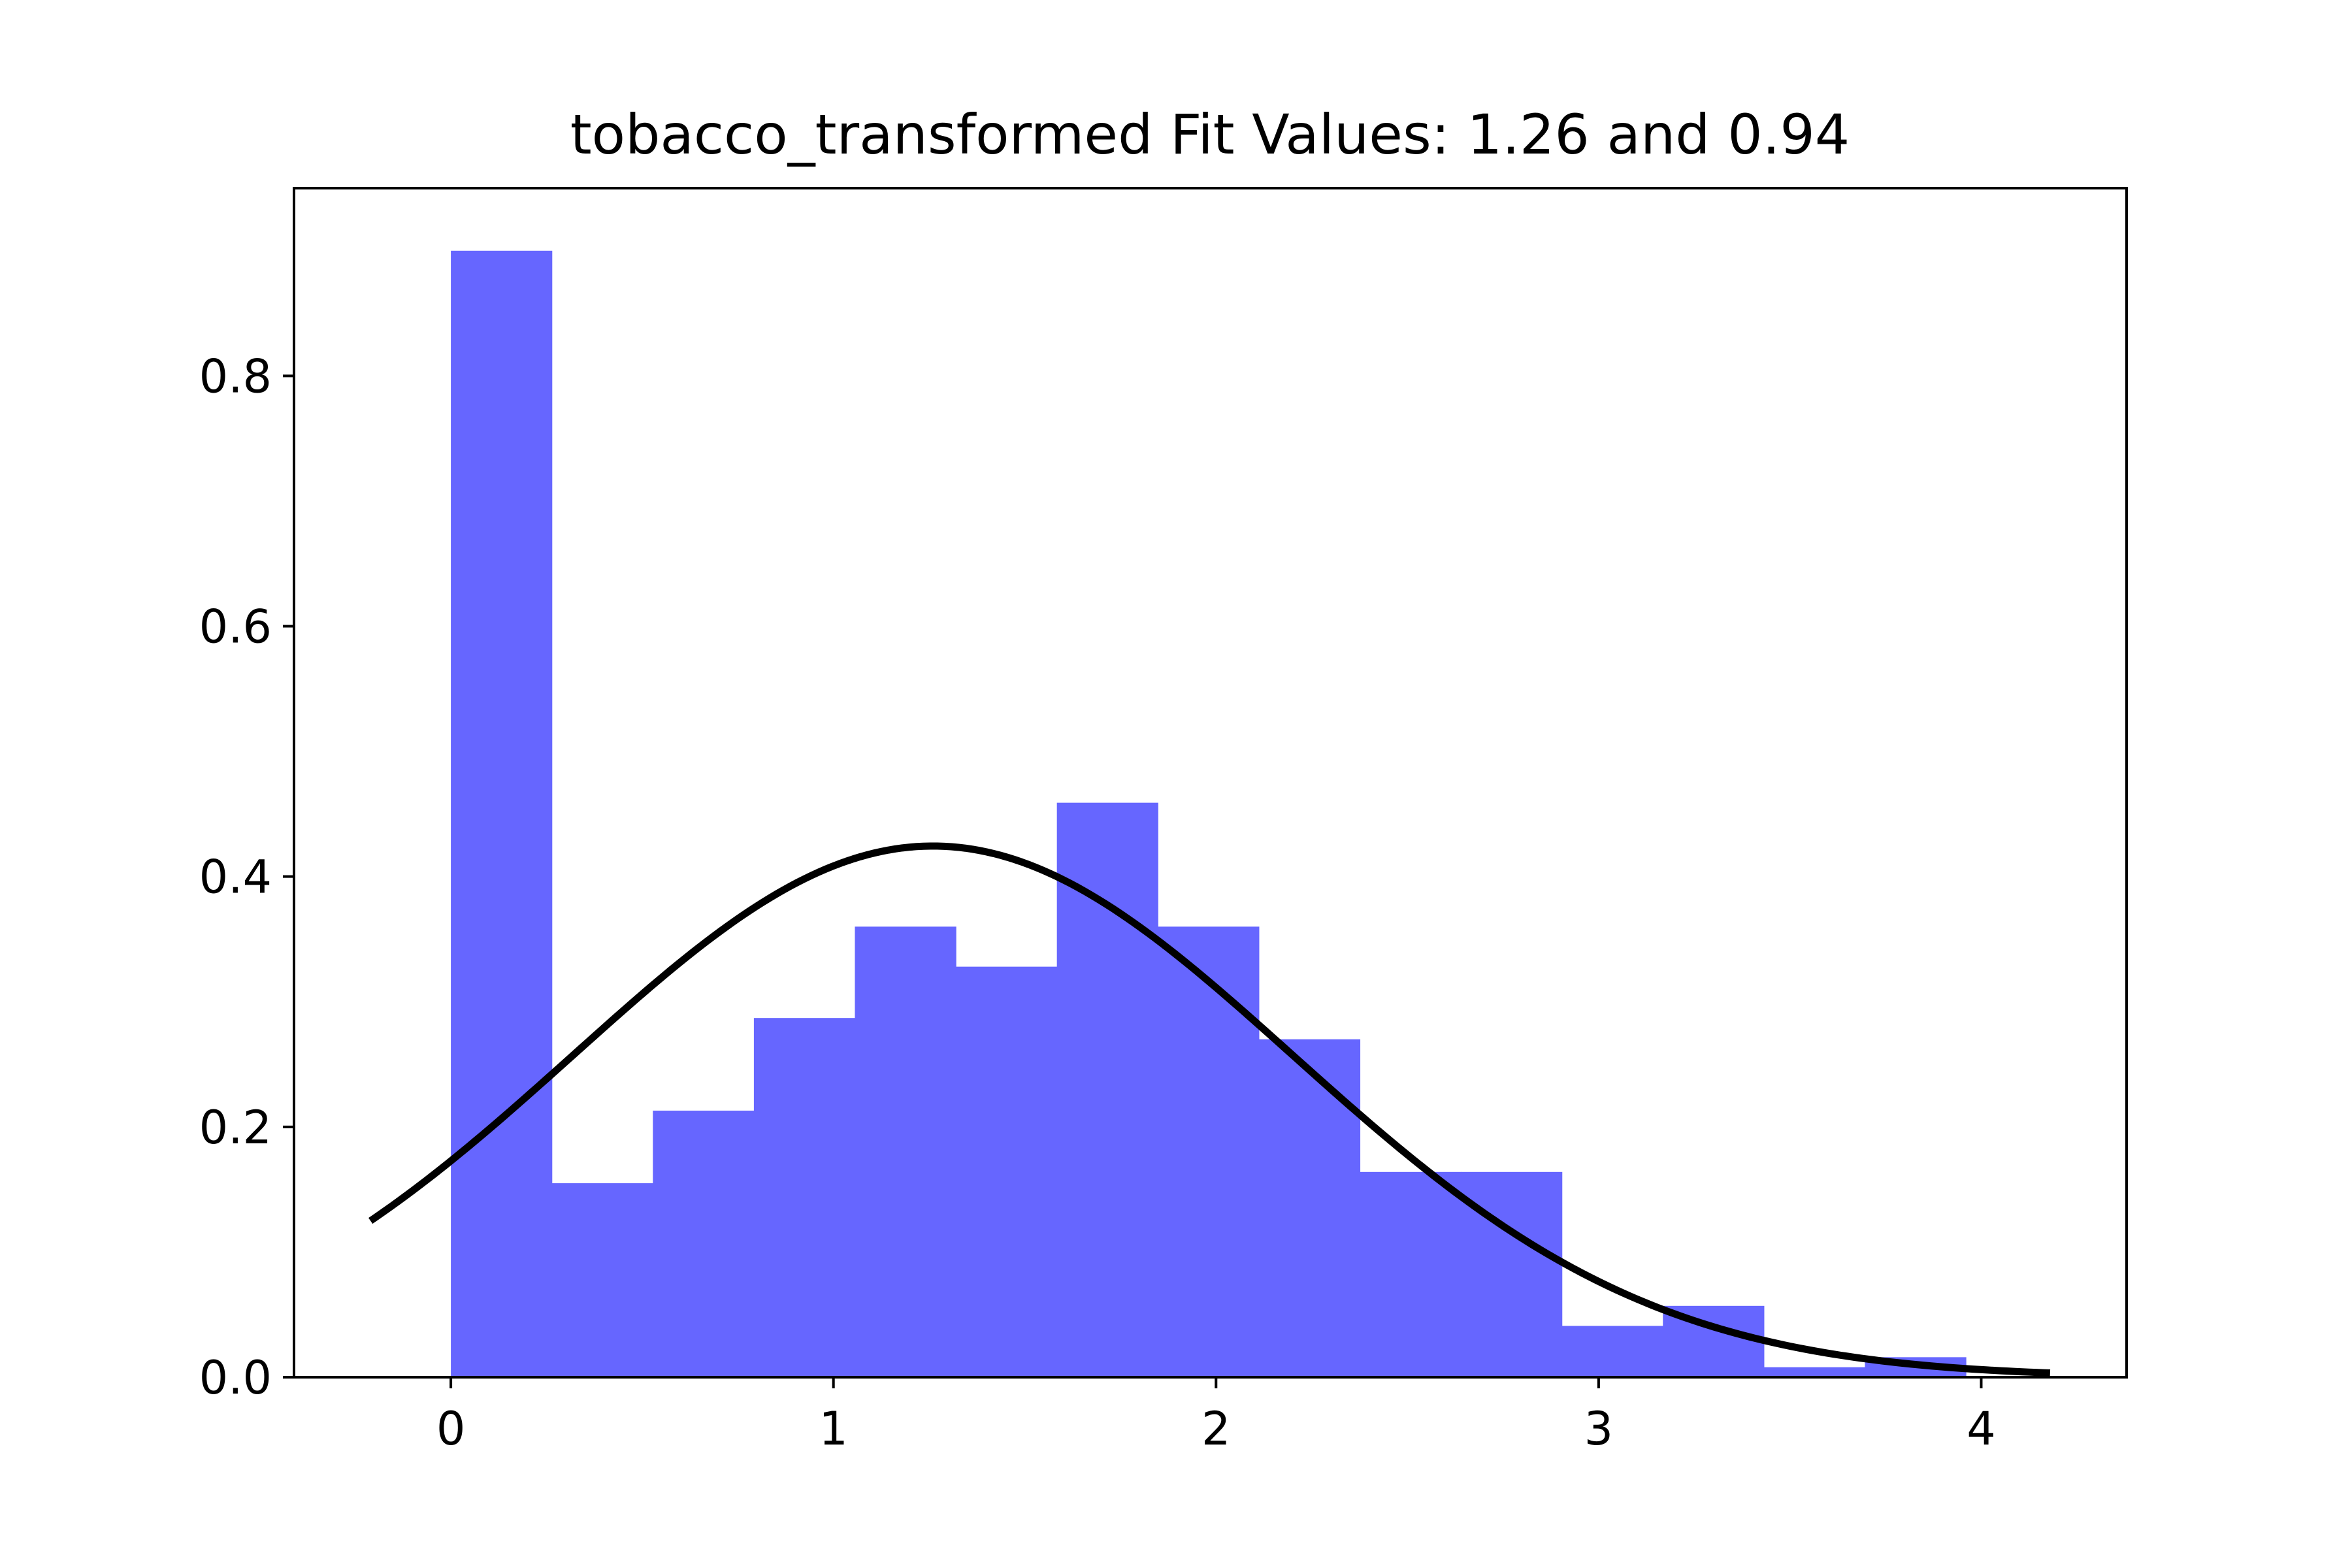  Describe the element at coordinates (1599, 1429) in the screenshot. I see `x-tick-label: 3` at that location.